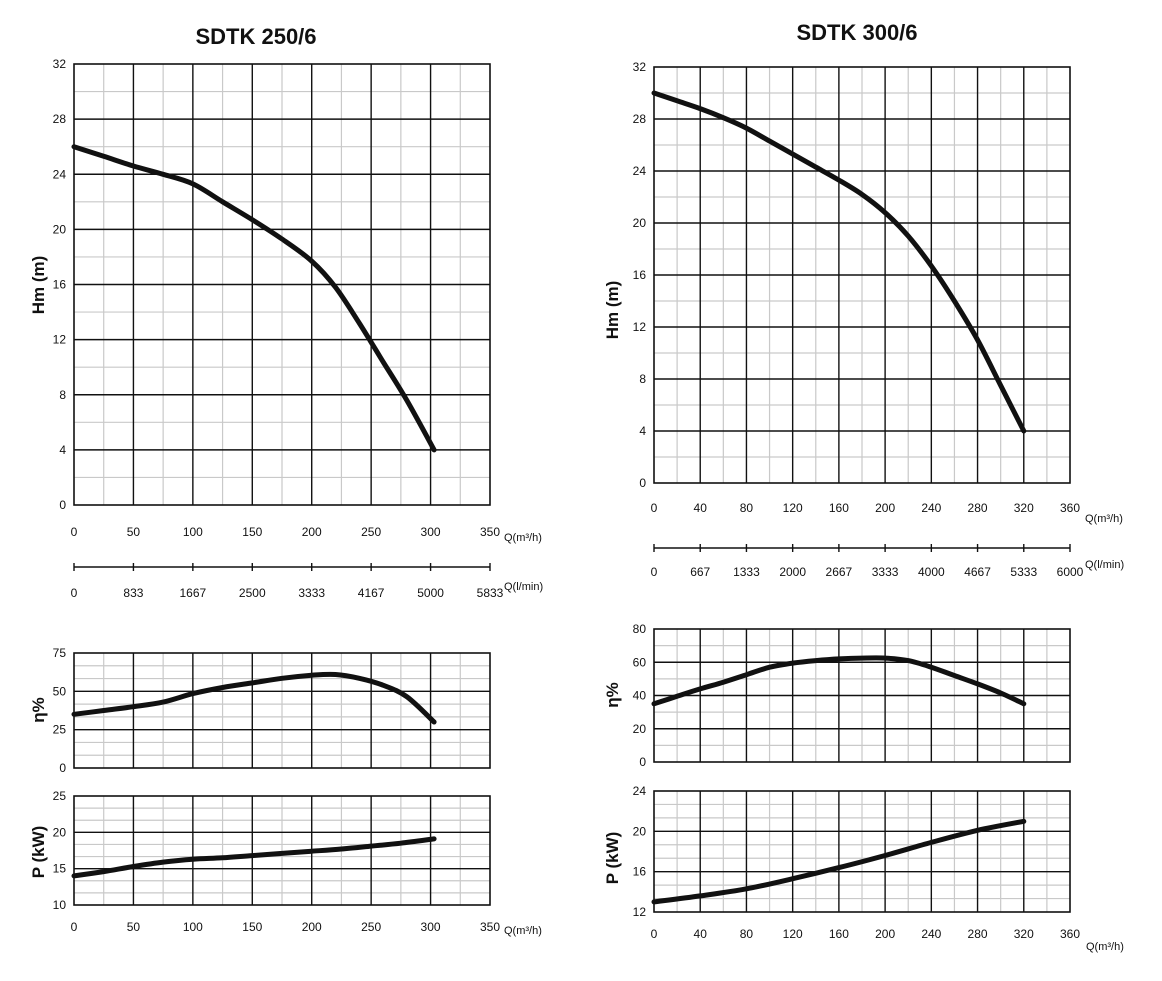 Image resolution: width=1162 pixels, height=981 pixels. I want to click on x-tick-label: 300, so click(431, 927).